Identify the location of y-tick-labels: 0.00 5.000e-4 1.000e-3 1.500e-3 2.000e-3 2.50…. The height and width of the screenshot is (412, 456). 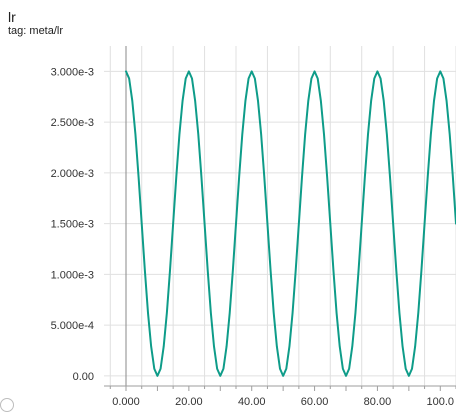
(72, 224).